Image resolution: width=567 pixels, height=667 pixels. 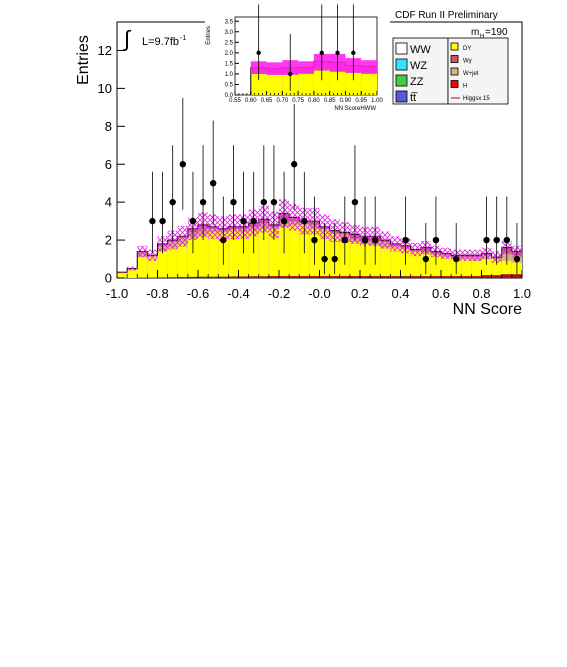 I want to click on mass-subscript: H, so click(x=482, y=37).